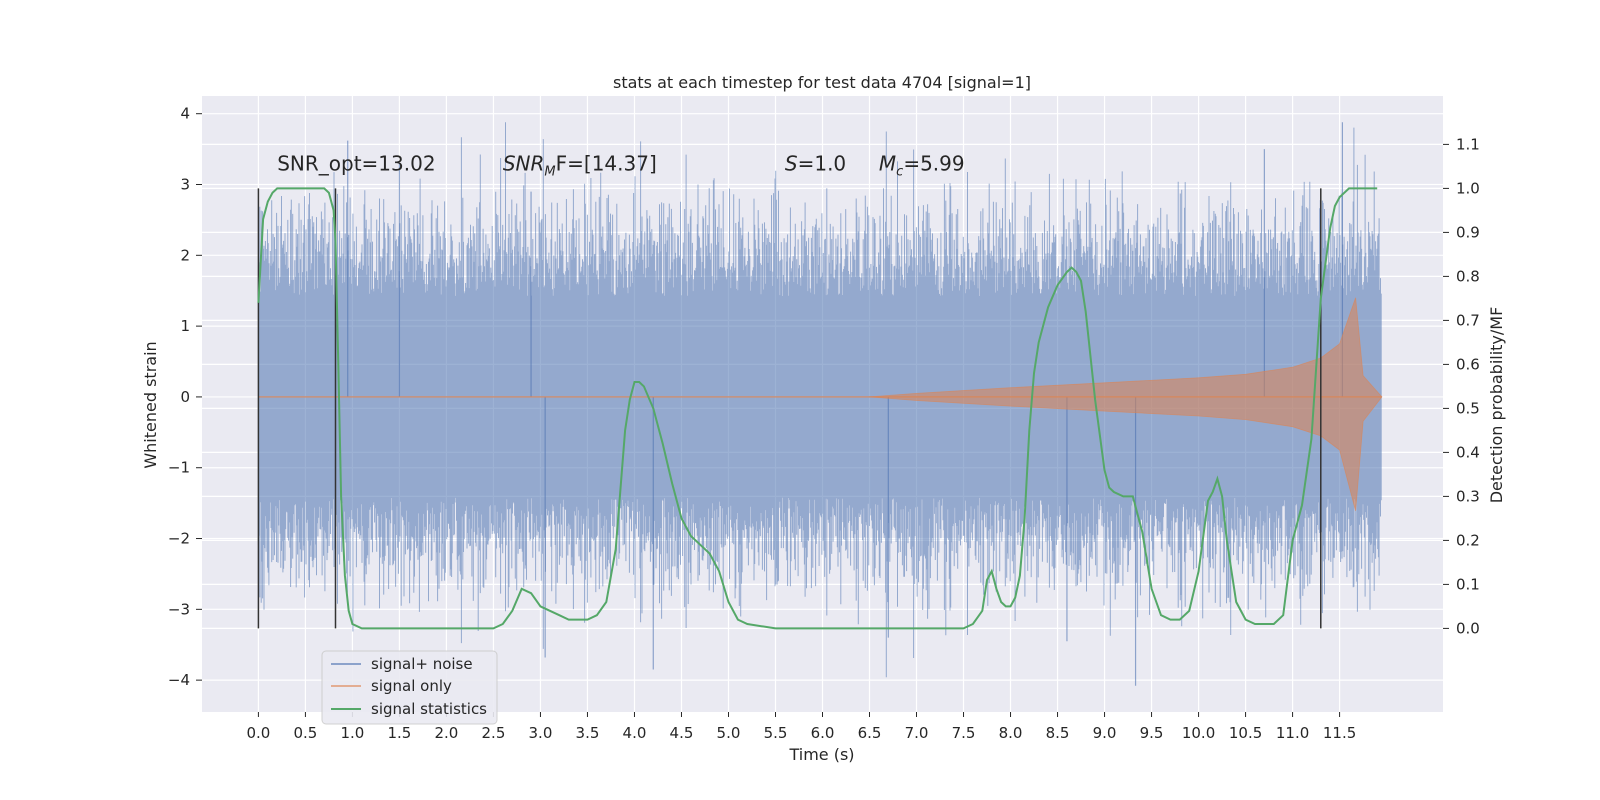  Describe the element at coordinates (1468, 364) in the screenshot. I see `y2-tick-label: 0.6` at that location.